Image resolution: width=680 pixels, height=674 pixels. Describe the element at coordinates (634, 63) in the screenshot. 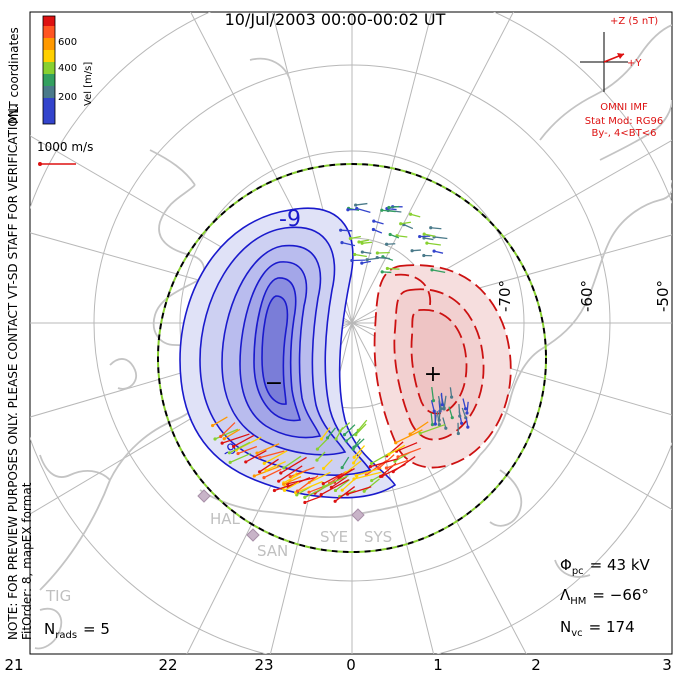

I see `imf-y-label: +Y` at that location.